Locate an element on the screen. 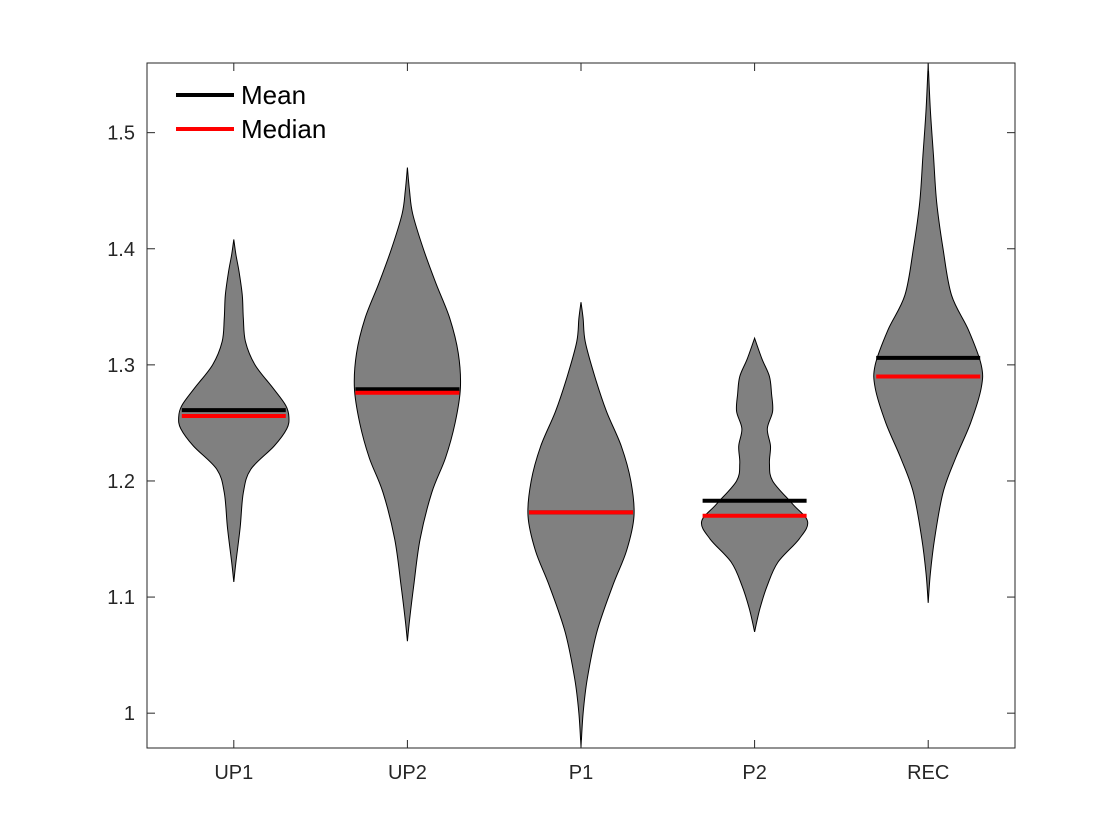 This screenshot has width=1120, height=840. x-tick-label-p2: P2 is located at coordinates (754, 773).